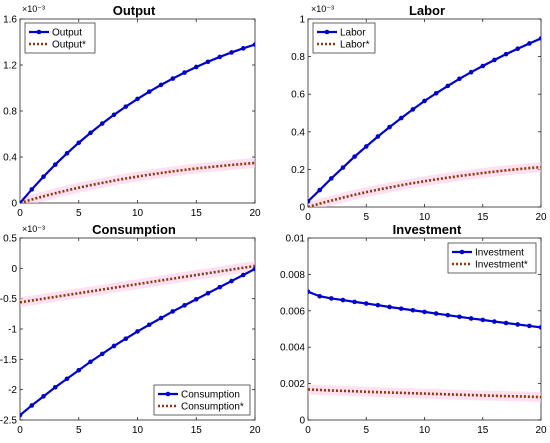 This screenshot has height=443, width=550. Describe the element at coordinates (424, 186) in the screenshot. I see `series-line-star` at that location.